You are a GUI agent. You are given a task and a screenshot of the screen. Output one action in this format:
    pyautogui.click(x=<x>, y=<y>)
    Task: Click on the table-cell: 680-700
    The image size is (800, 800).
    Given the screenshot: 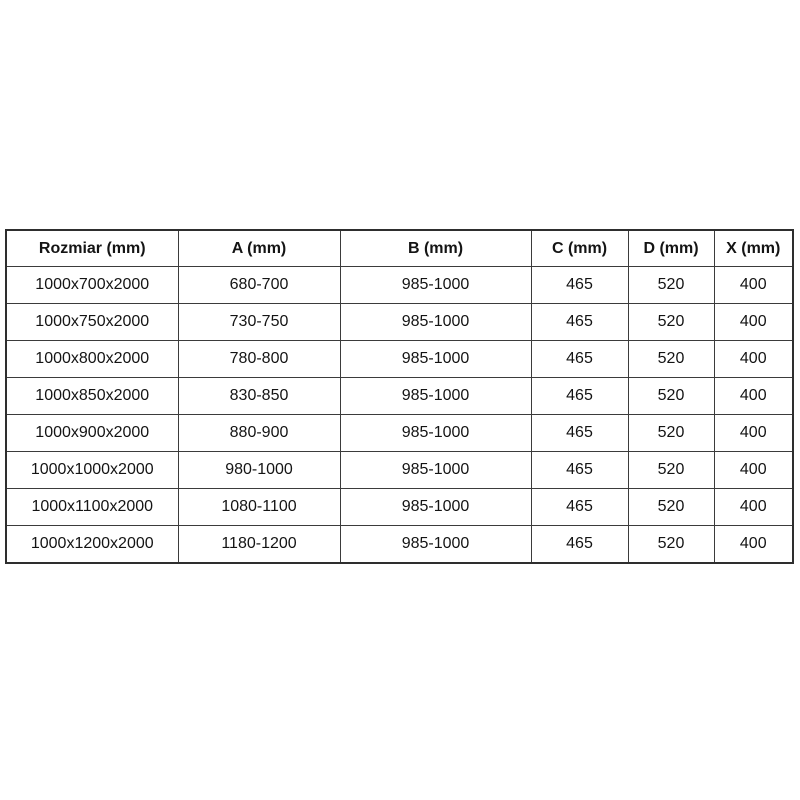 What is the action you would take?
    pyautogui.click(x=259, y=285)
    